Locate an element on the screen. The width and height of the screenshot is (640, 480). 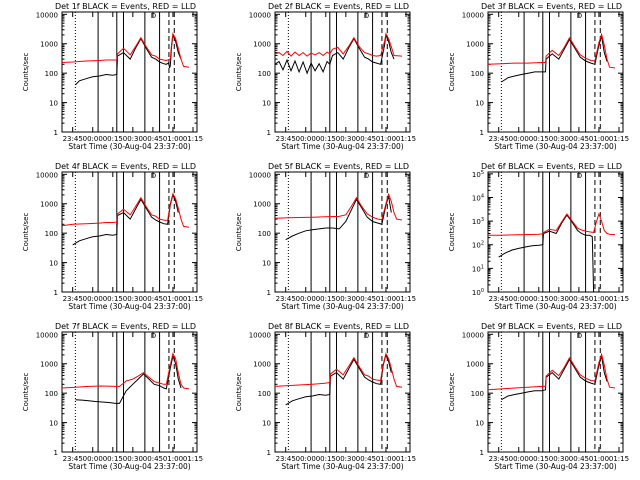
panel-2-frame is located at coordinates (342, 72).